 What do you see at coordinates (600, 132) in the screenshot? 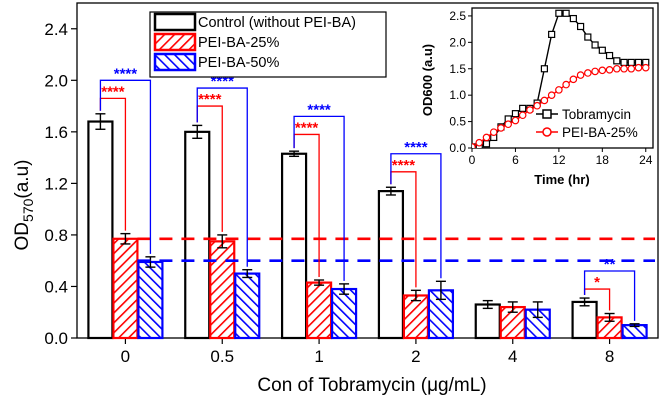
I see `inset-legend-label-pei-ba-25: PEI-BA-25%` at bounding box center [600, 132].